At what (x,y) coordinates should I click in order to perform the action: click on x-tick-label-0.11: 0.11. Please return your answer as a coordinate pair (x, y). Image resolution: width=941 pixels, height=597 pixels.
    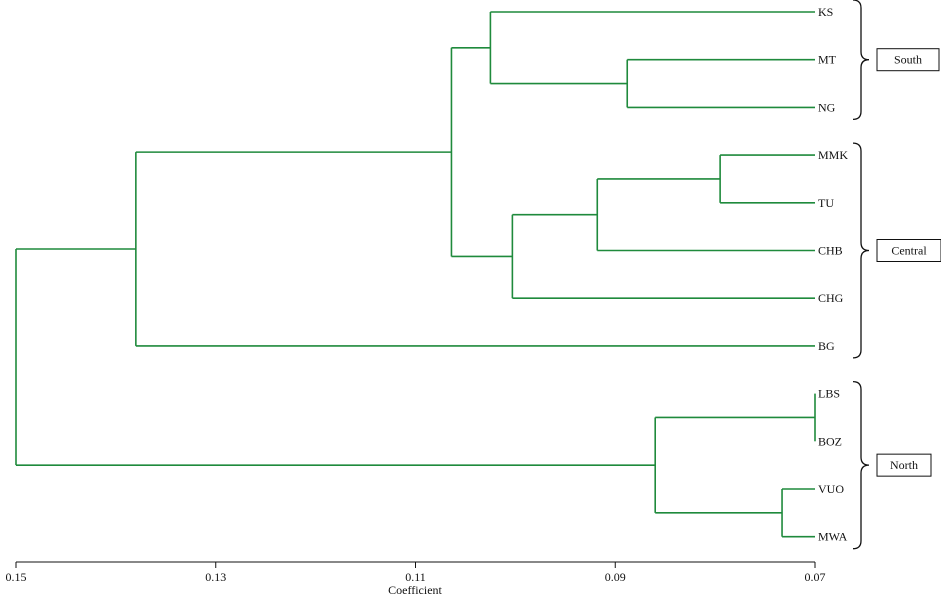
    Looking at the image, I should click on (415, 577).